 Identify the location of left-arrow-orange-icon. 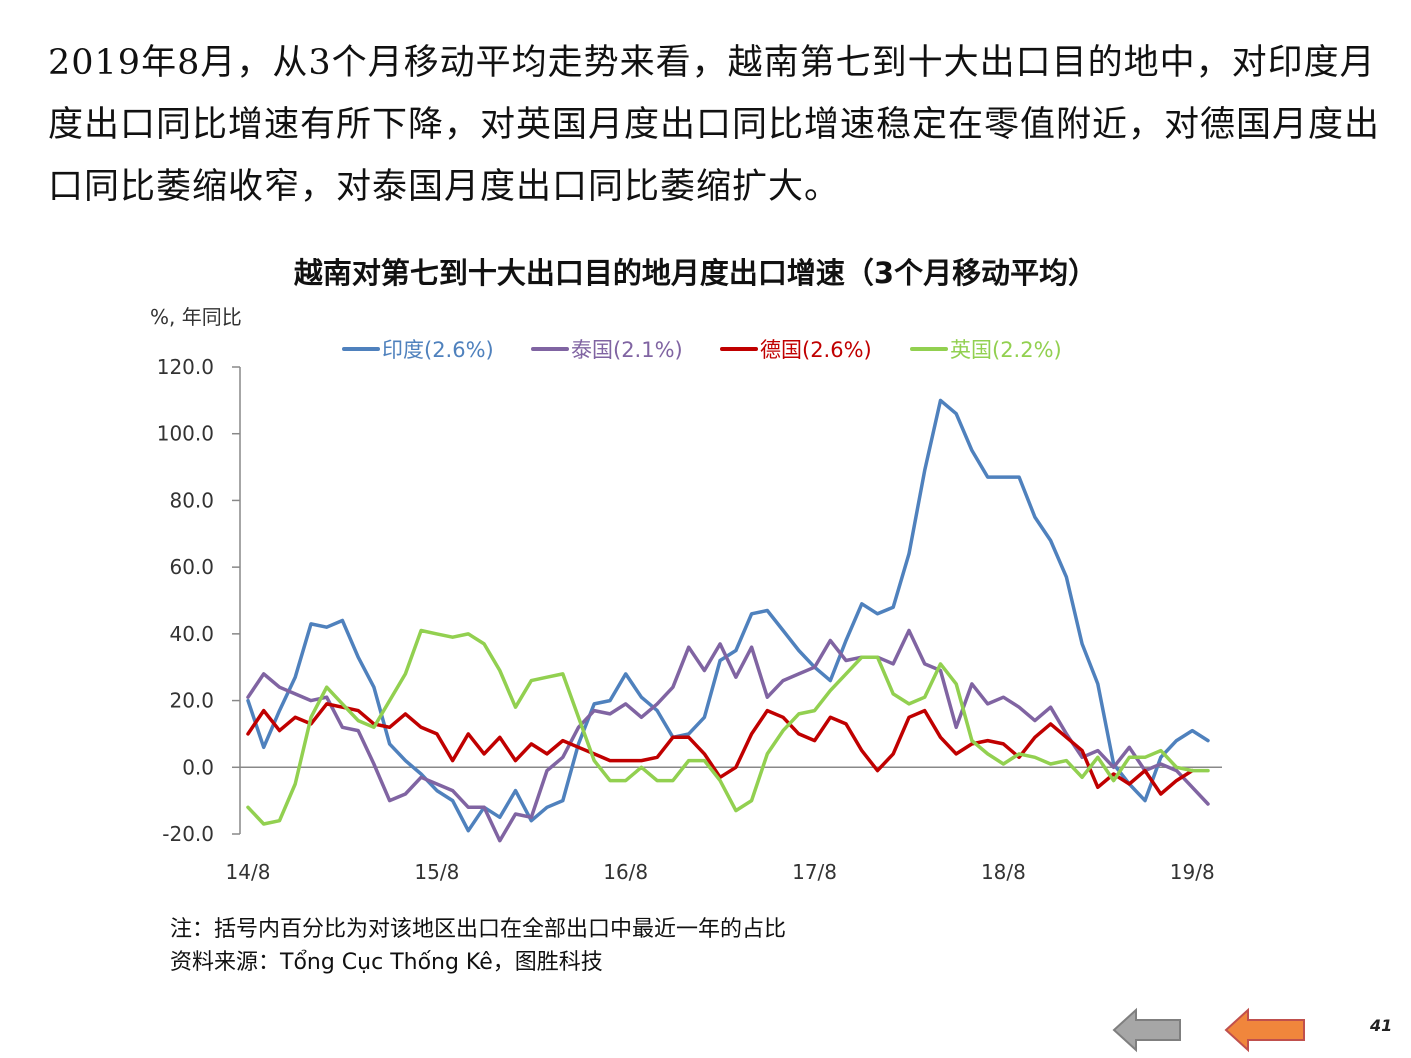
(1264, 1030).